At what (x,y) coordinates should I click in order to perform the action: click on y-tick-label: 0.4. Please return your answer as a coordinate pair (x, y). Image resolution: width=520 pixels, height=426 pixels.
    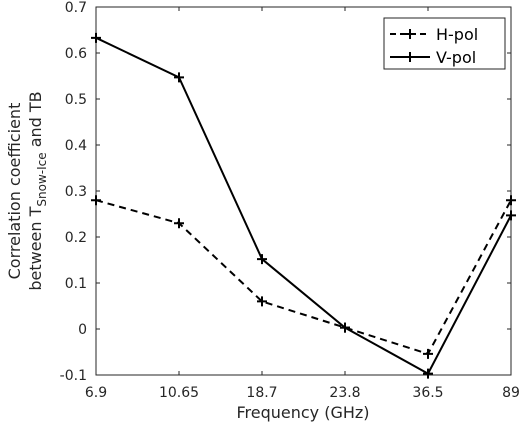
    Looking at the image, I should click on (76, 146).